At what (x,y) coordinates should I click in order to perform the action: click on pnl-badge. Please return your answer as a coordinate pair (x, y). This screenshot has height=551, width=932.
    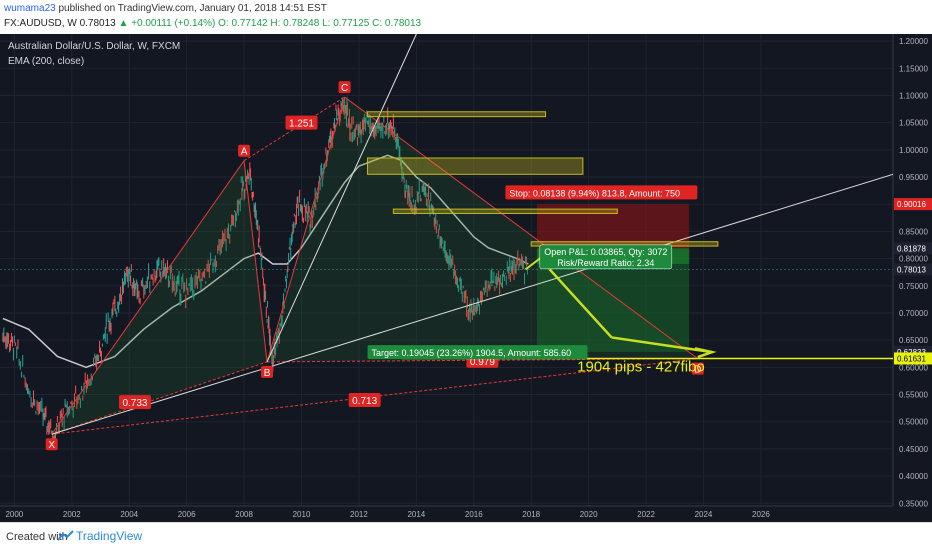
    Looking at the image, I should click on (606, 257).